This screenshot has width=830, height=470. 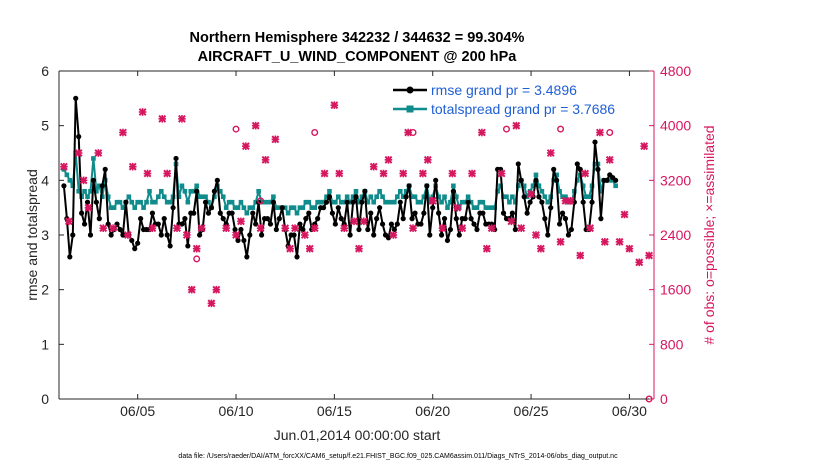 I want to click on y-left-tick-label: 3, so click(x=45, y=235).